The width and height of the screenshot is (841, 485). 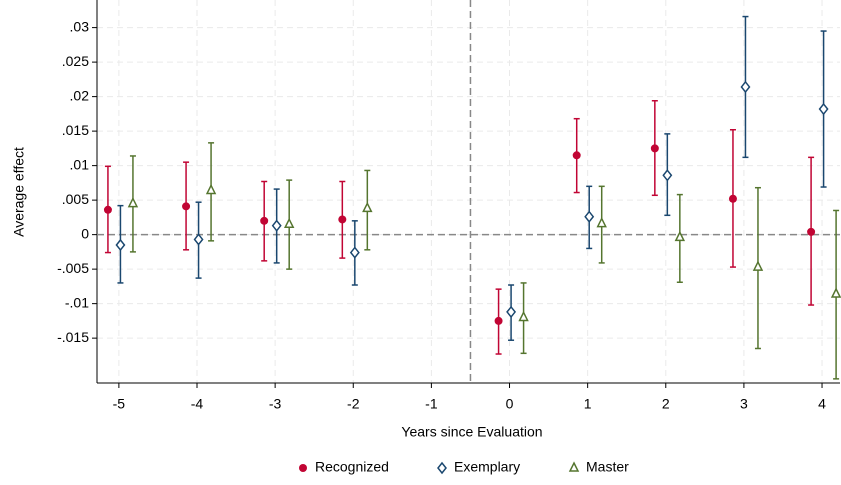 I want to click on x-tick-label: 0, so click(x=510, y=404).